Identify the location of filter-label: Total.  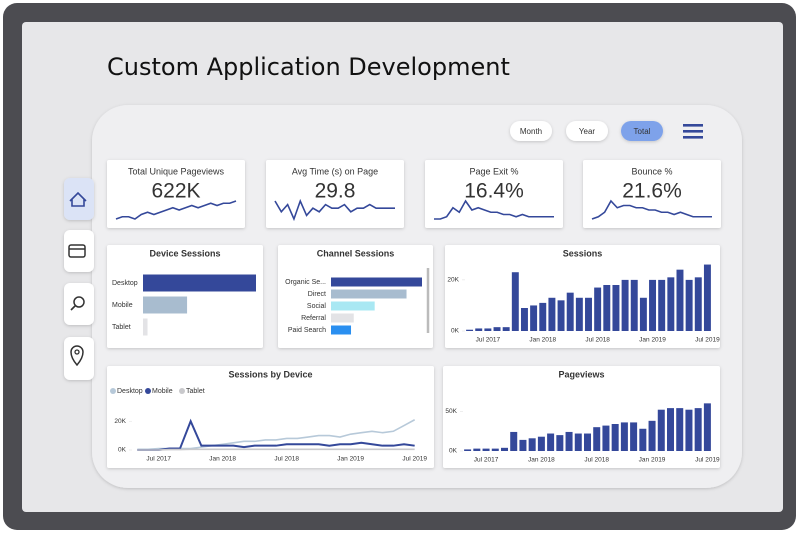
(642, 131).